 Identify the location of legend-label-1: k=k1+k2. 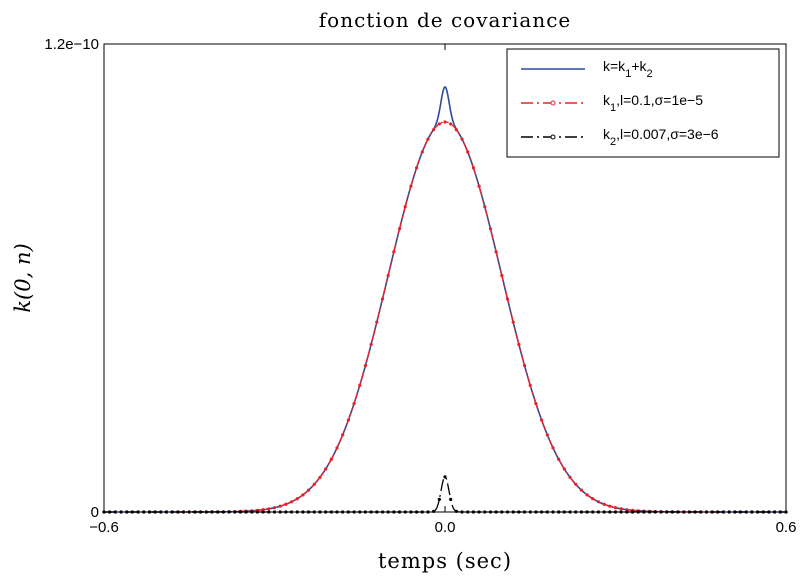
(628, 69).